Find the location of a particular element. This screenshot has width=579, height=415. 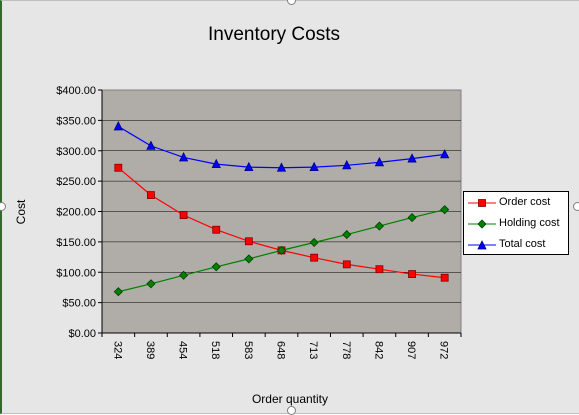

x-tick-label: 324 is located at coordinates (117, 350).